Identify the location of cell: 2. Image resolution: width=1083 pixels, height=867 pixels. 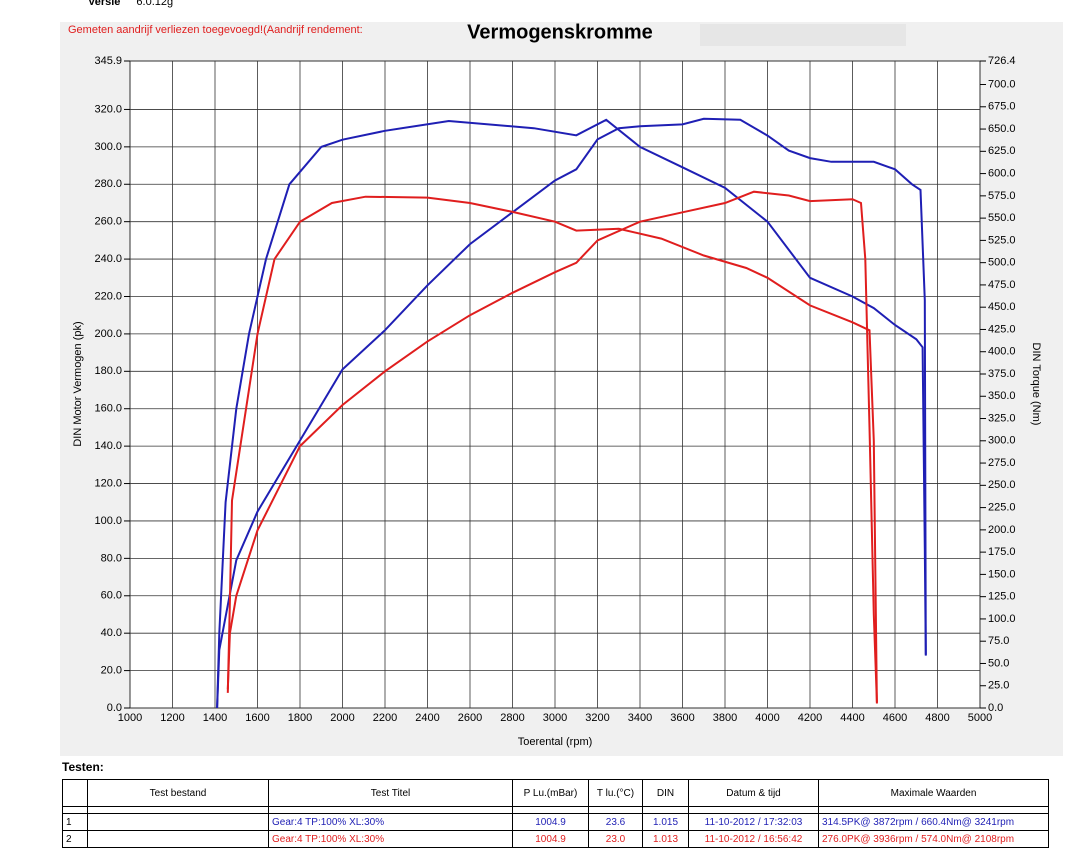
(75, 839).